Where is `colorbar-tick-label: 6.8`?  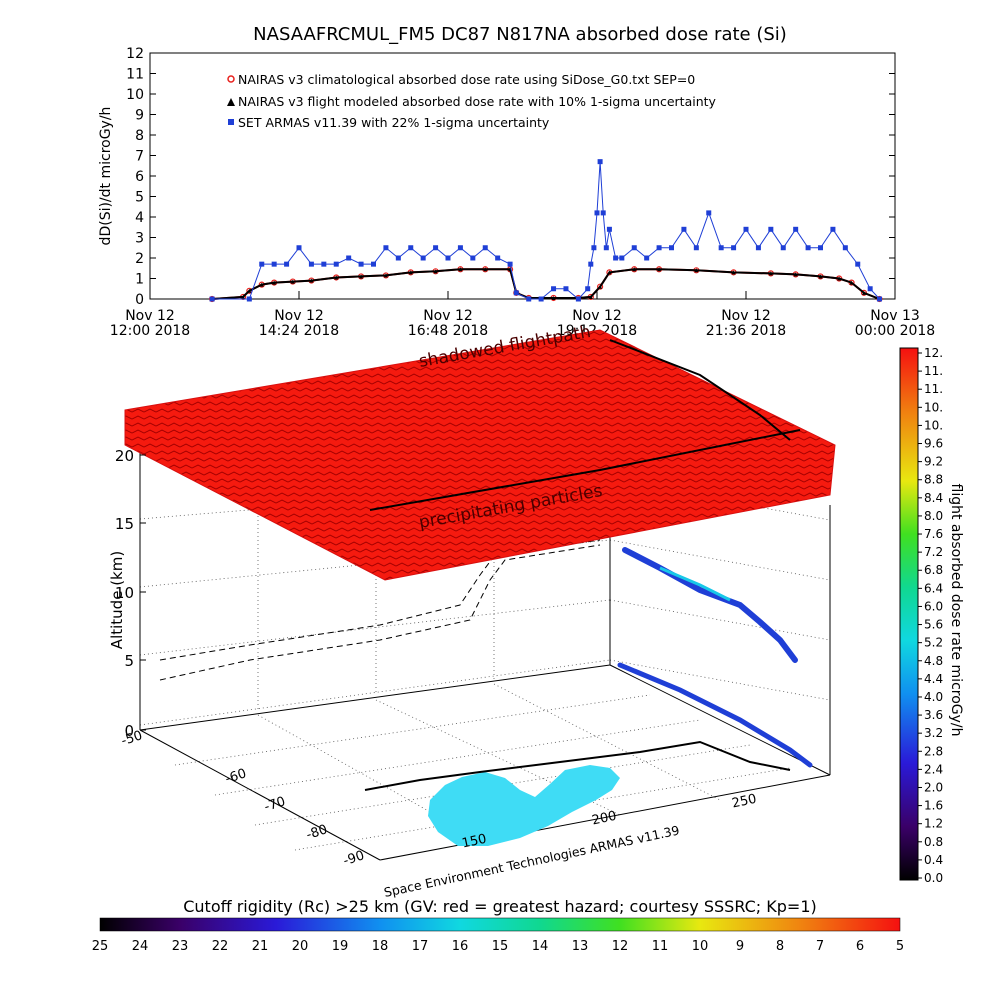 colorbar-tick-label: 6.8 is located at coordinates (933, 570).